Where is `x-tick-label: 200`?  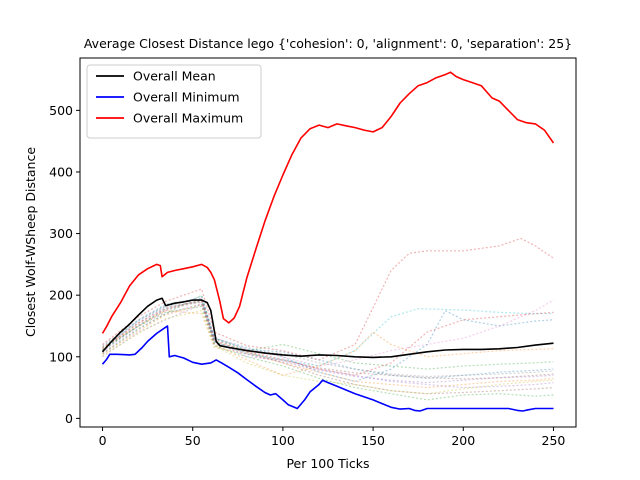
x-tick-label: 200 is located at coordinates (463, 440).